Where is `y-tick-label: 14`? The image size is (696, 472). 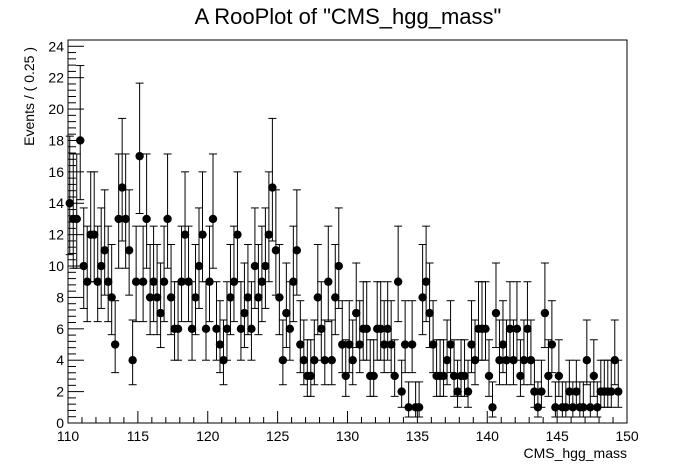
y-tick-label: 14 is located at coordinates (56, 203).